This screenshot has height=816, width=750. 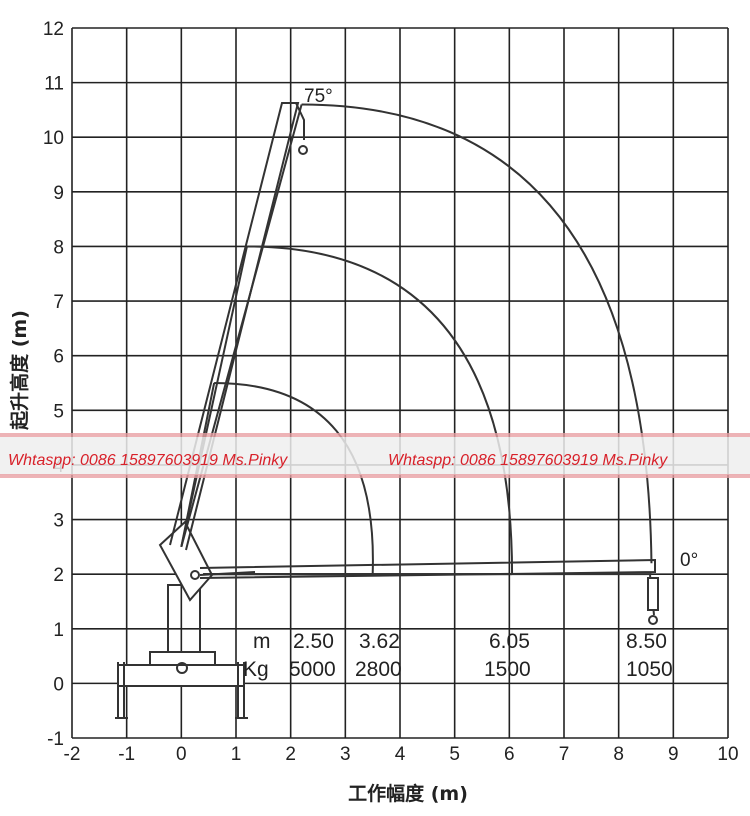 What do you see at coordinates (58, 521) in the screenshot?
I see `y-tick-label: 3` at bounding box center [58, 521].